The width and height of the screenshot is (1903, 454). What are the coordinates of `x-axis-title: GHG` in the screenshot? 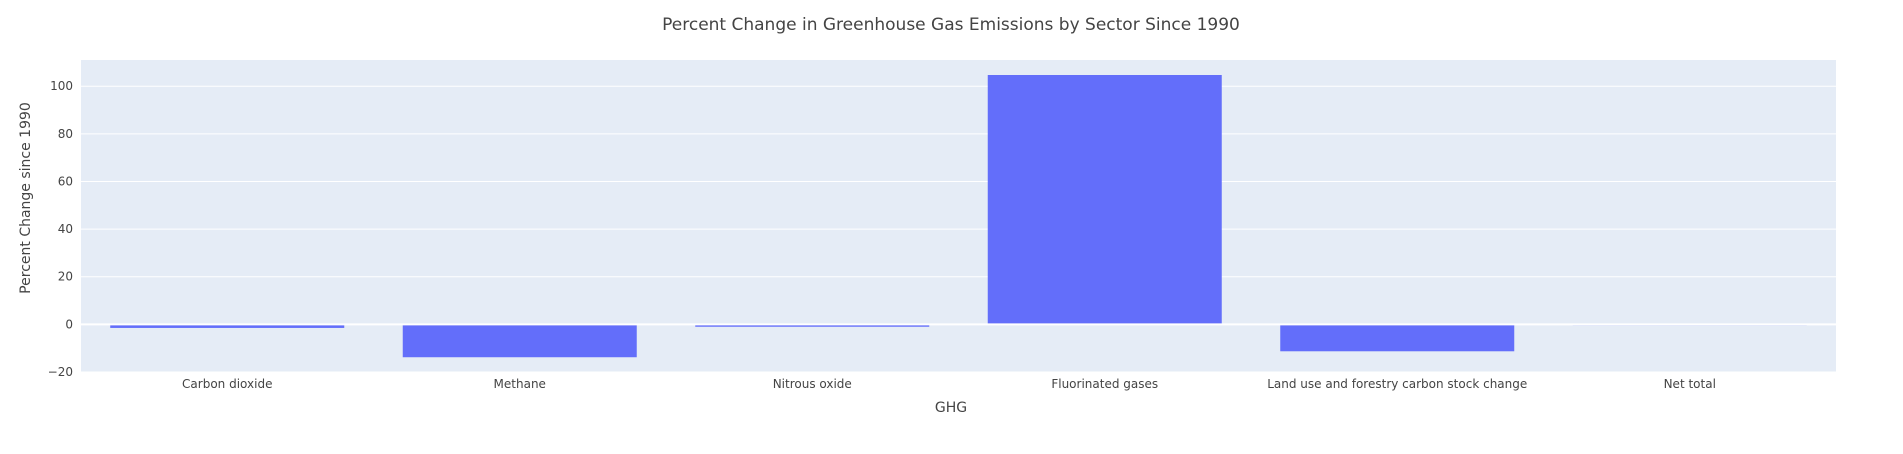 It's located at (951, 408).